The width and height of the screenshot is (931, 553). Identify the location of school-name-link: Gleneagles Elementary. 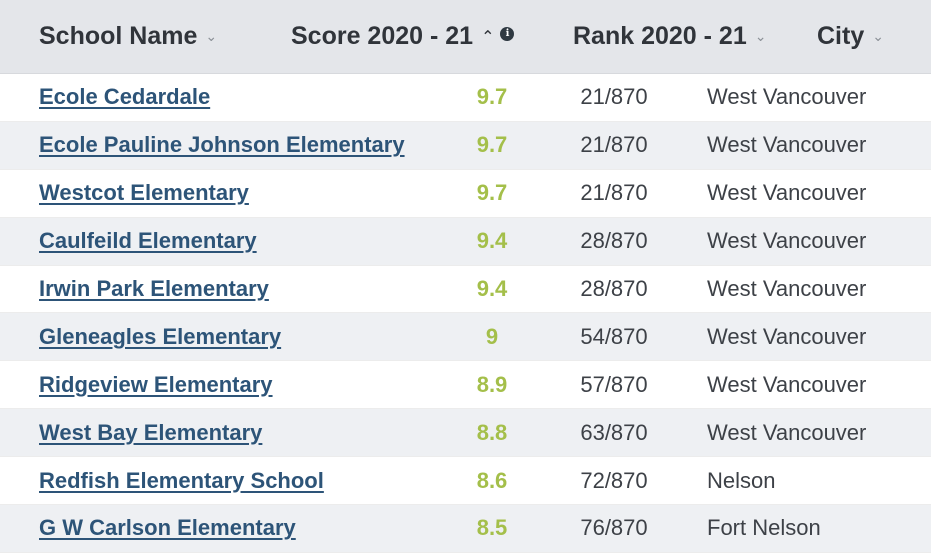
(160, 336).